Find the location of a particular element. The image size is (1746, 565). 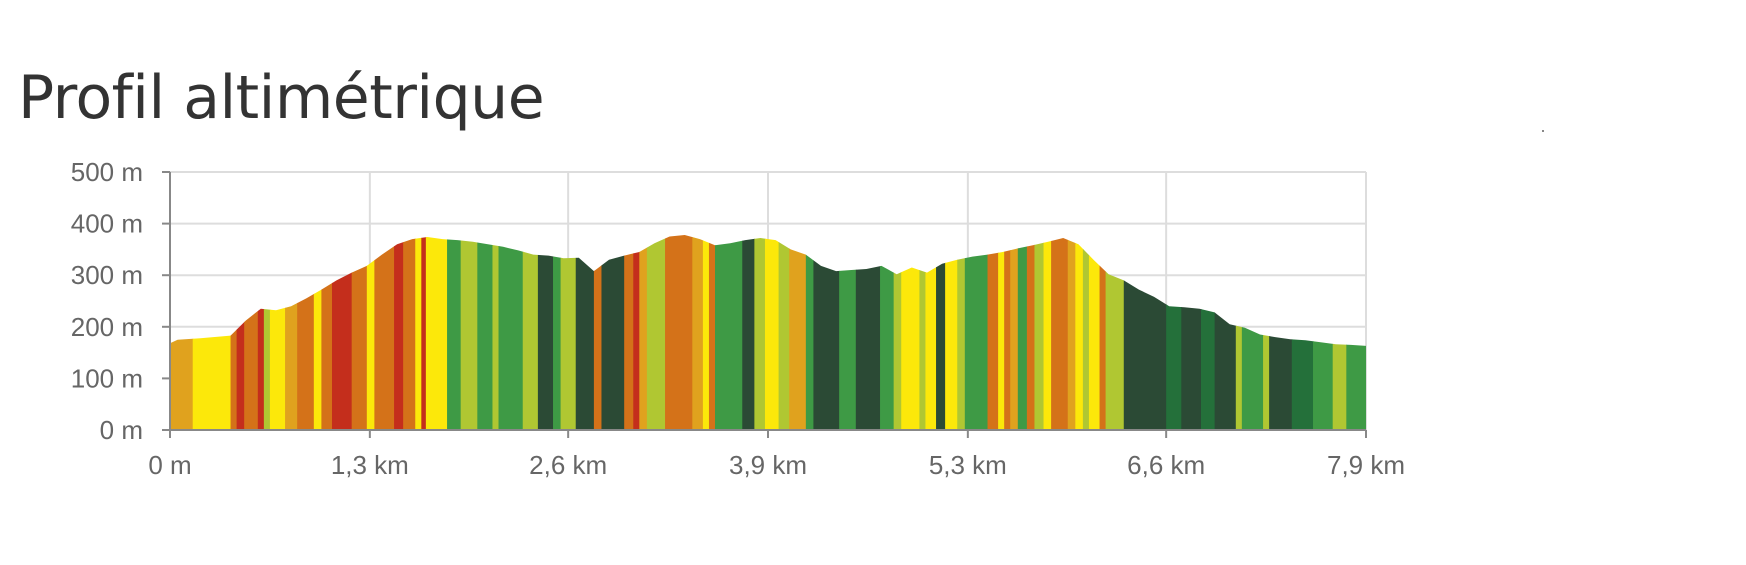

x-tick-label: 2,6 km is located at coordinates (568, 465).